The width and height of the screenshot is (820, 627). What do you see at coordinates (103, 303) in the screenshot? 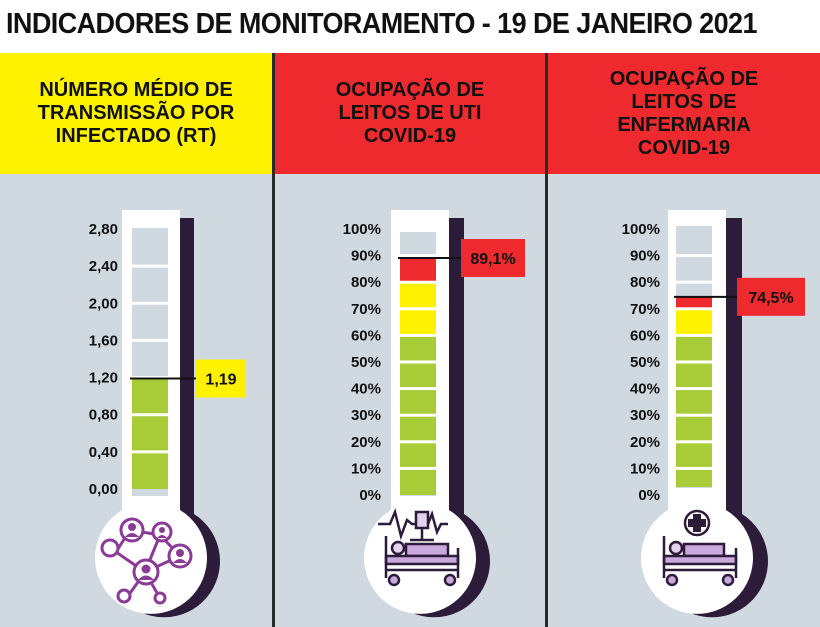
I see `tick-label: 2,00` at bounding box center [103, 303].